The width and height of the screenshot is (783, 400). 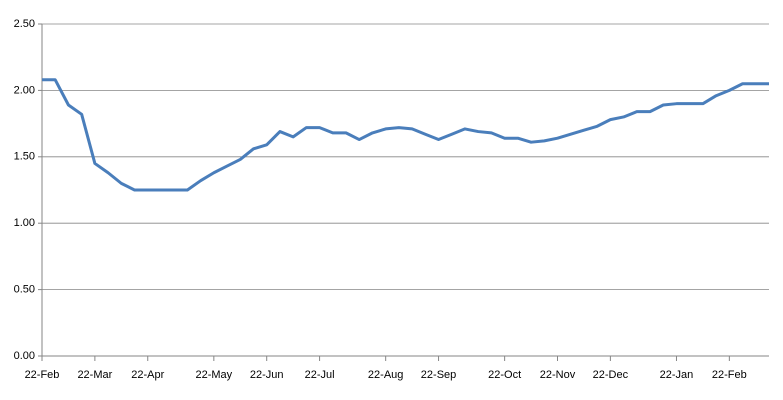 What do you see at coordinates (320, 375) in the screenshot?
I see `x-tick-label: 22-Jul` at bounding box center [320, 375].